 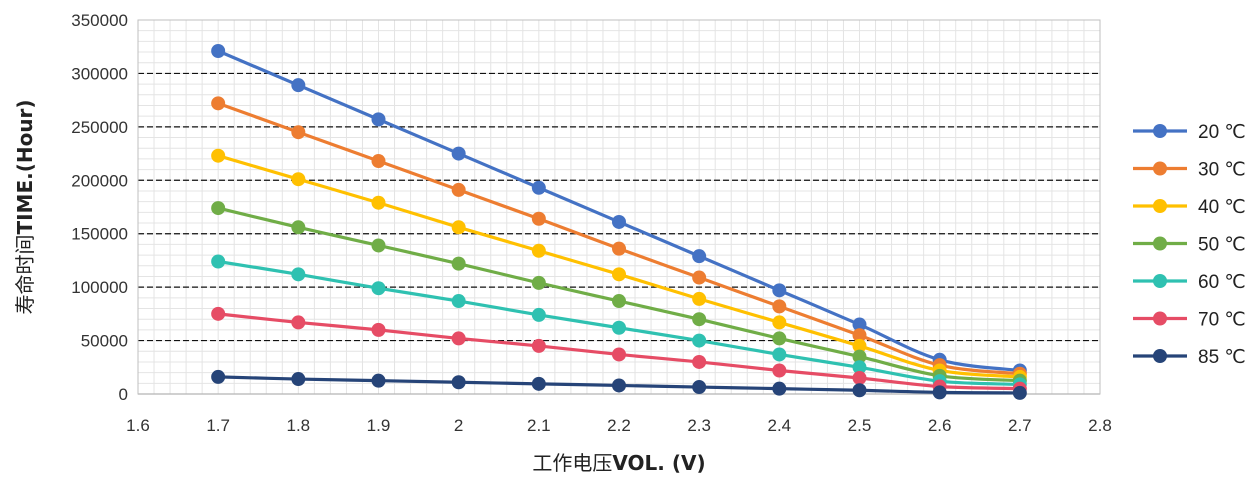 I want to click on x-axis-title-suffix: VOL. (V), so click(x=658, y=463).